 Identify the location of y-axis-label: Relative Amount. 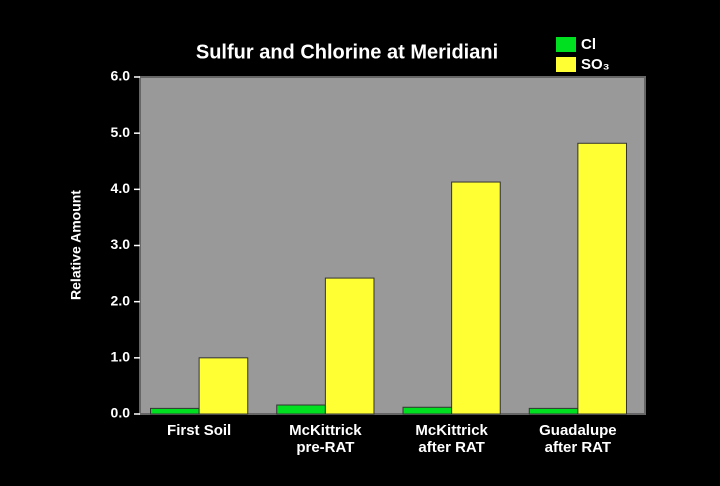
(76, 245).